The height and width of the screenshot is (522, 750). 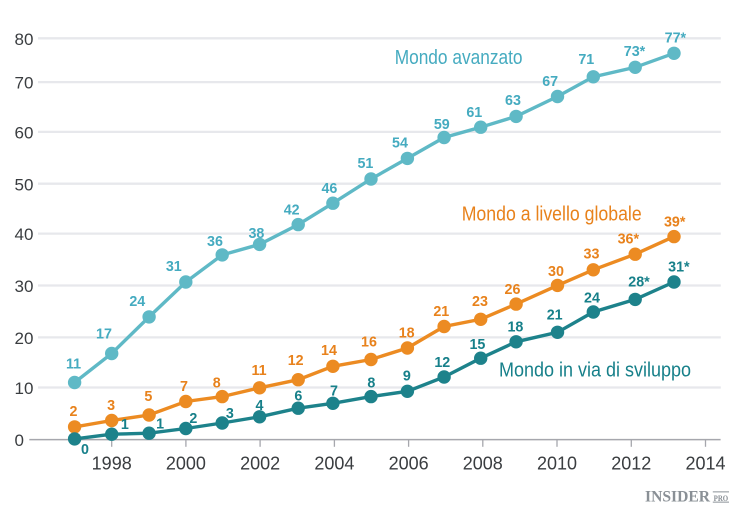 What do you see at coordinates (679, 268) in the screenshot?
I see `svg-text: 31*` at bounding box center [679, 268].